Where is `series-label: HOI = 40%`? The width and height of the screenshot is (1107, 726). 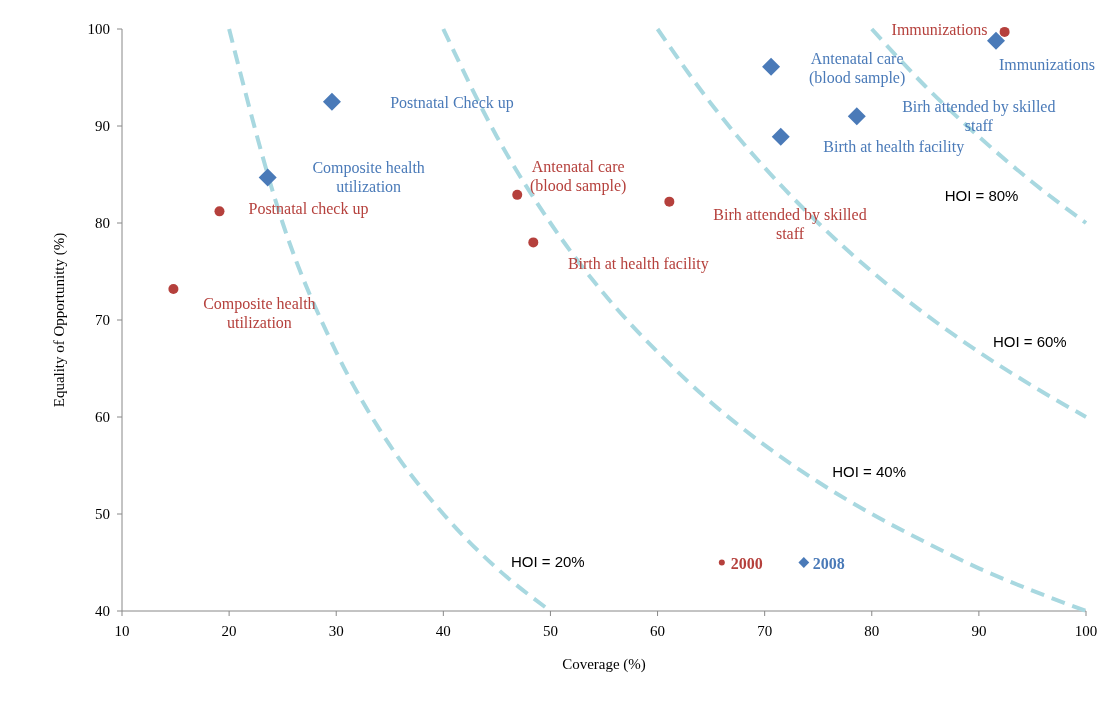 series-label: HOI = 40% is located at coordinates (869, 471).